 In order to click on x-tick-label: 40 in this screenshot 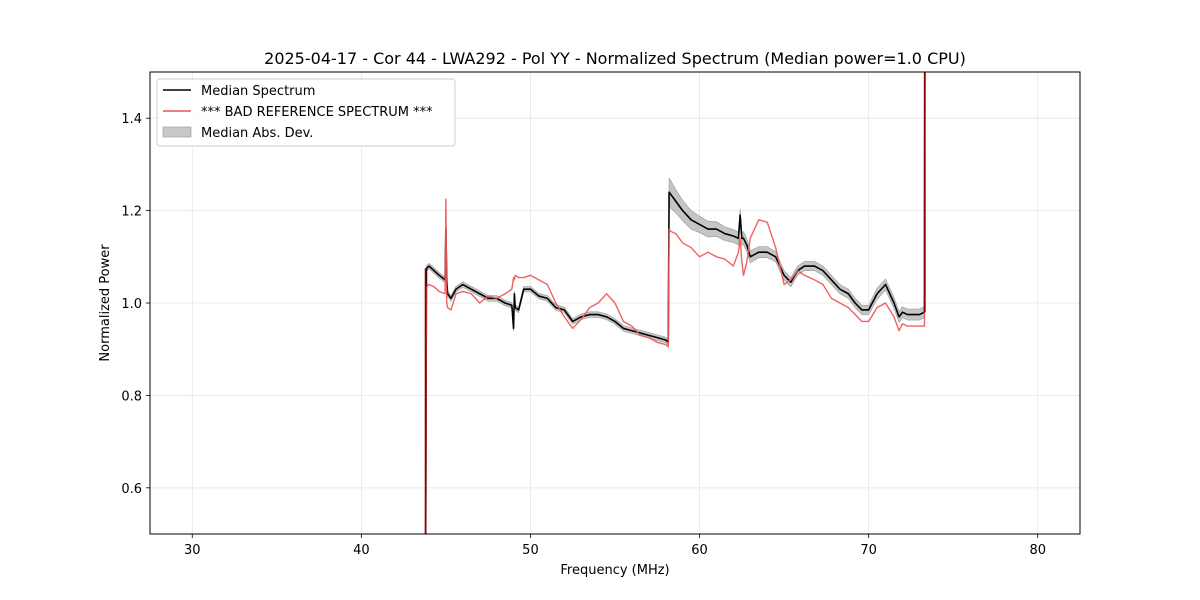, I will do `click(361, 550)`.